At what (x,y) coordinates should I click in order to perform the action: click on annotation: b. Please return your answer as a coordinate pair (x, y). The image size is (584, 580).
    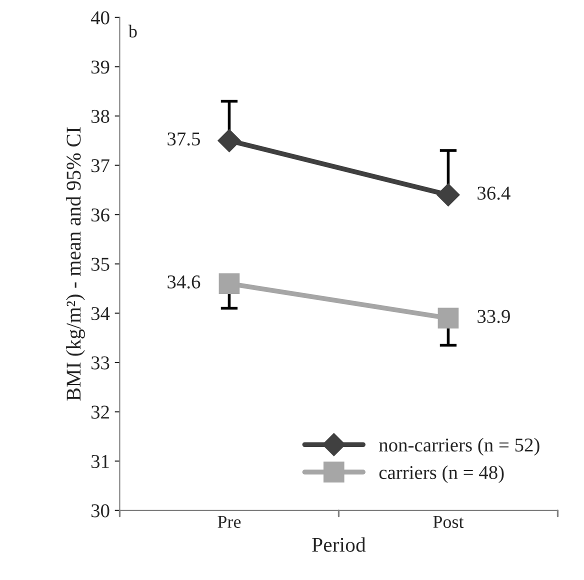
    Looking at the image, I should click on (132, 31).